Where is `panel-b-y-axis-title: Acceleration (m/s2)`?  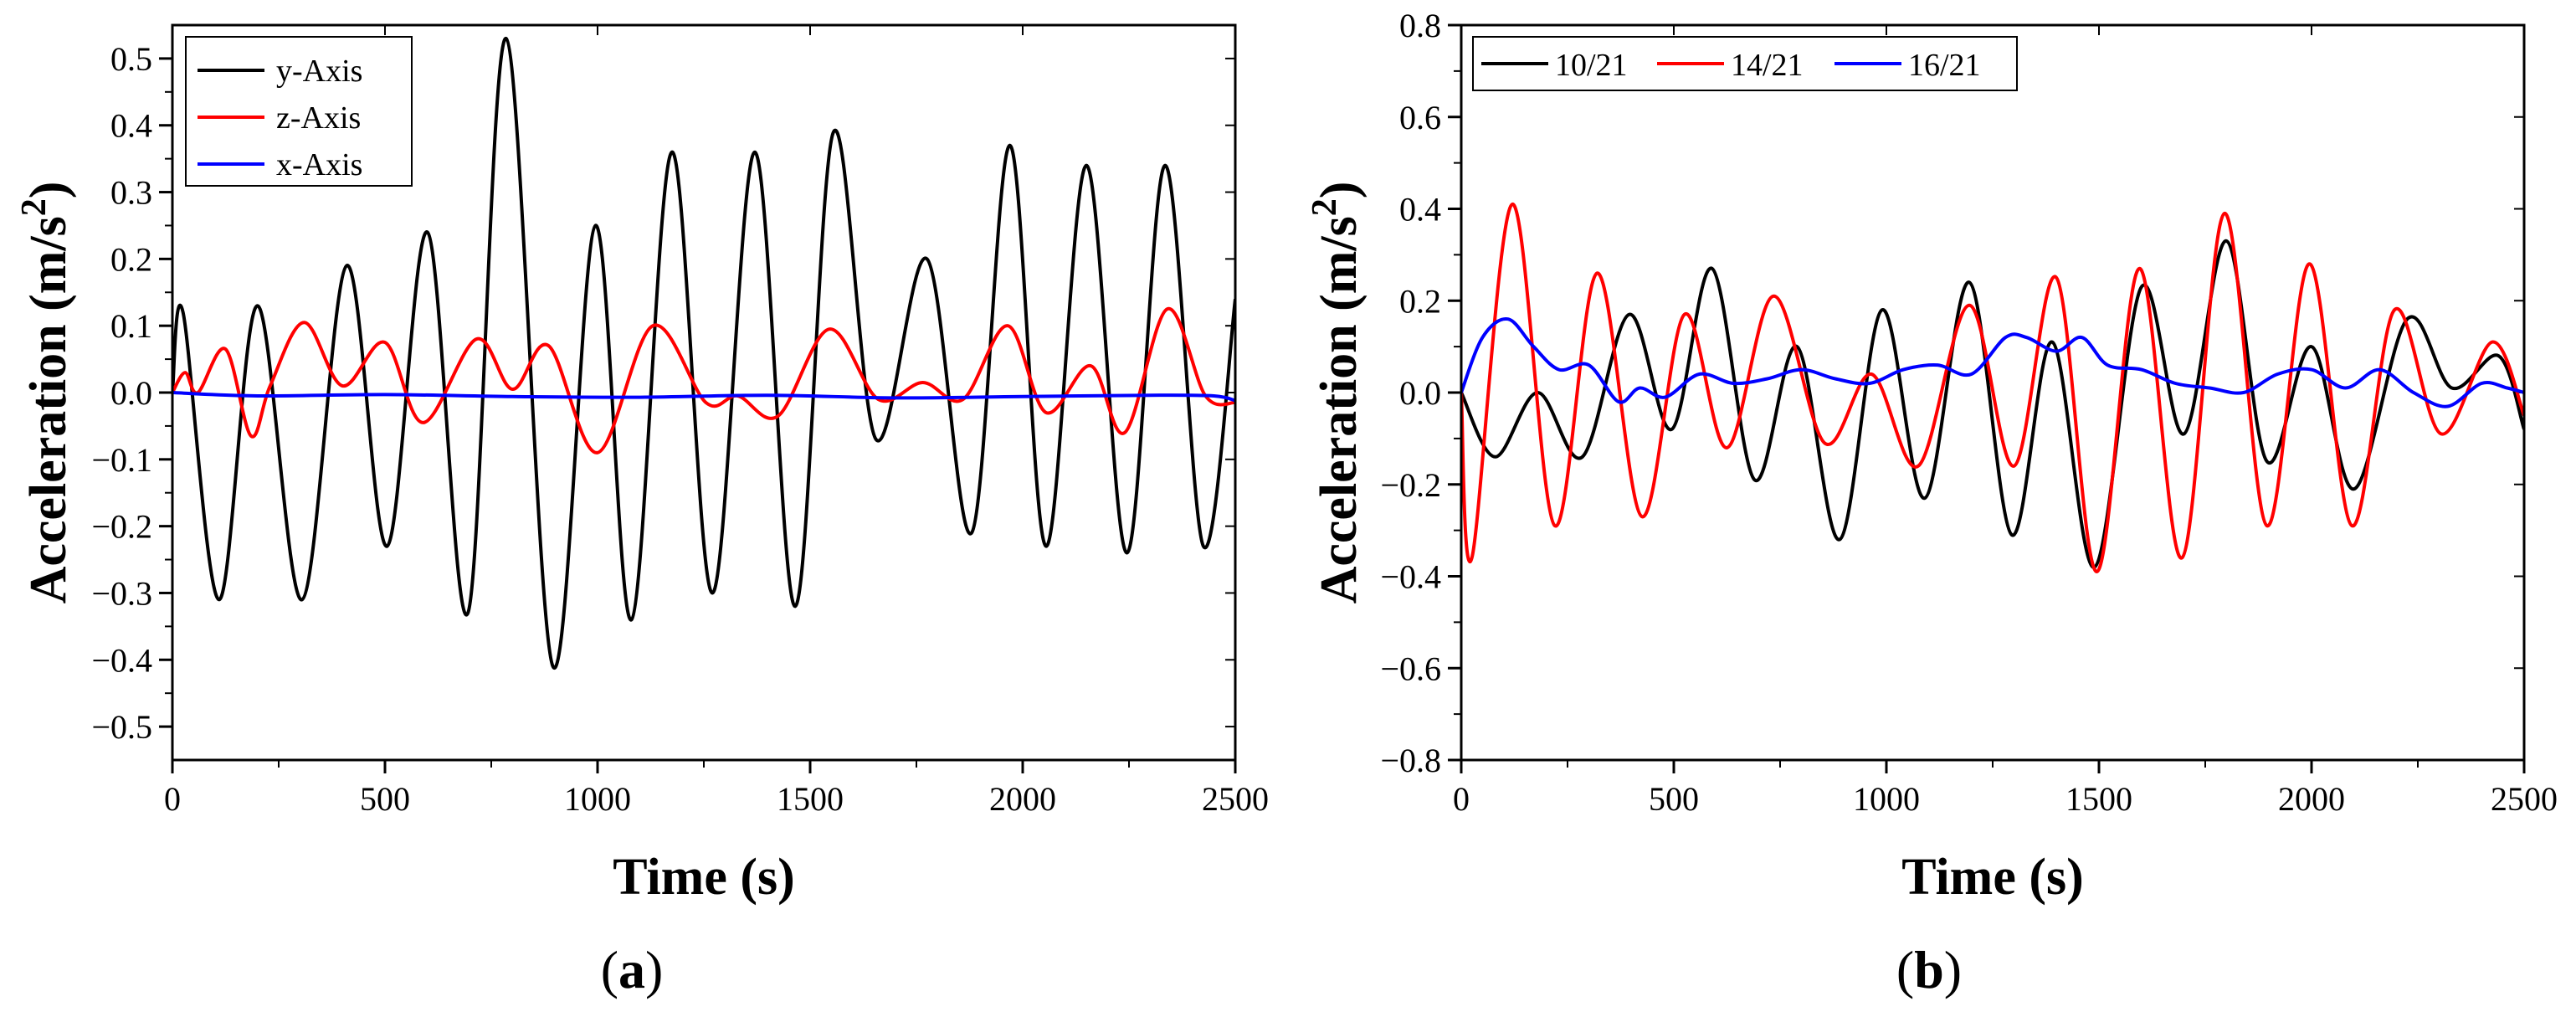
panel-b-y-axis-title: Acceleration (m/s2) is located at coordinates (1337, 393).